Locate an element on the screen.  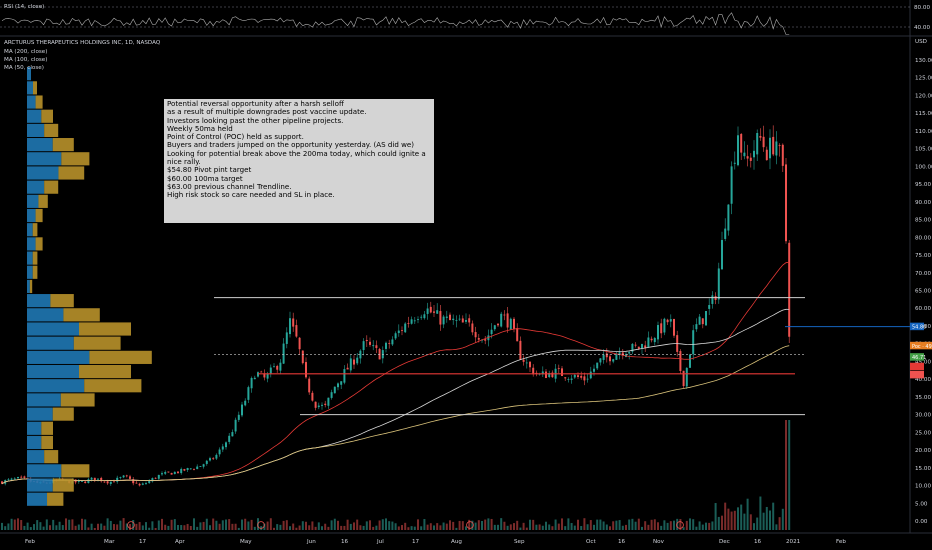
price-tick-label: 70.00 is located at coordinates (923, 274).